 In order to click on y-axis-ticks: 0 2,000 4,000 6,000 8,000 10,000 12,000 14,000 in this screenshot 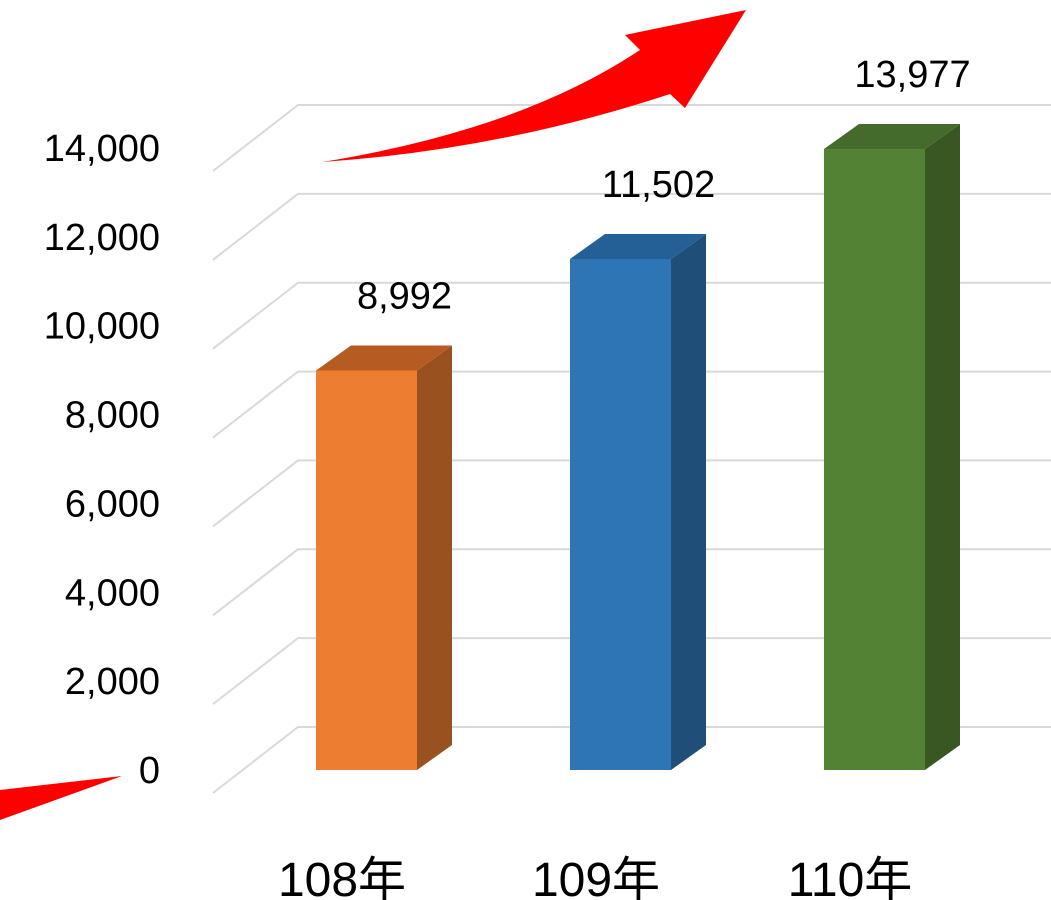, I will do `click(102, 460)`.